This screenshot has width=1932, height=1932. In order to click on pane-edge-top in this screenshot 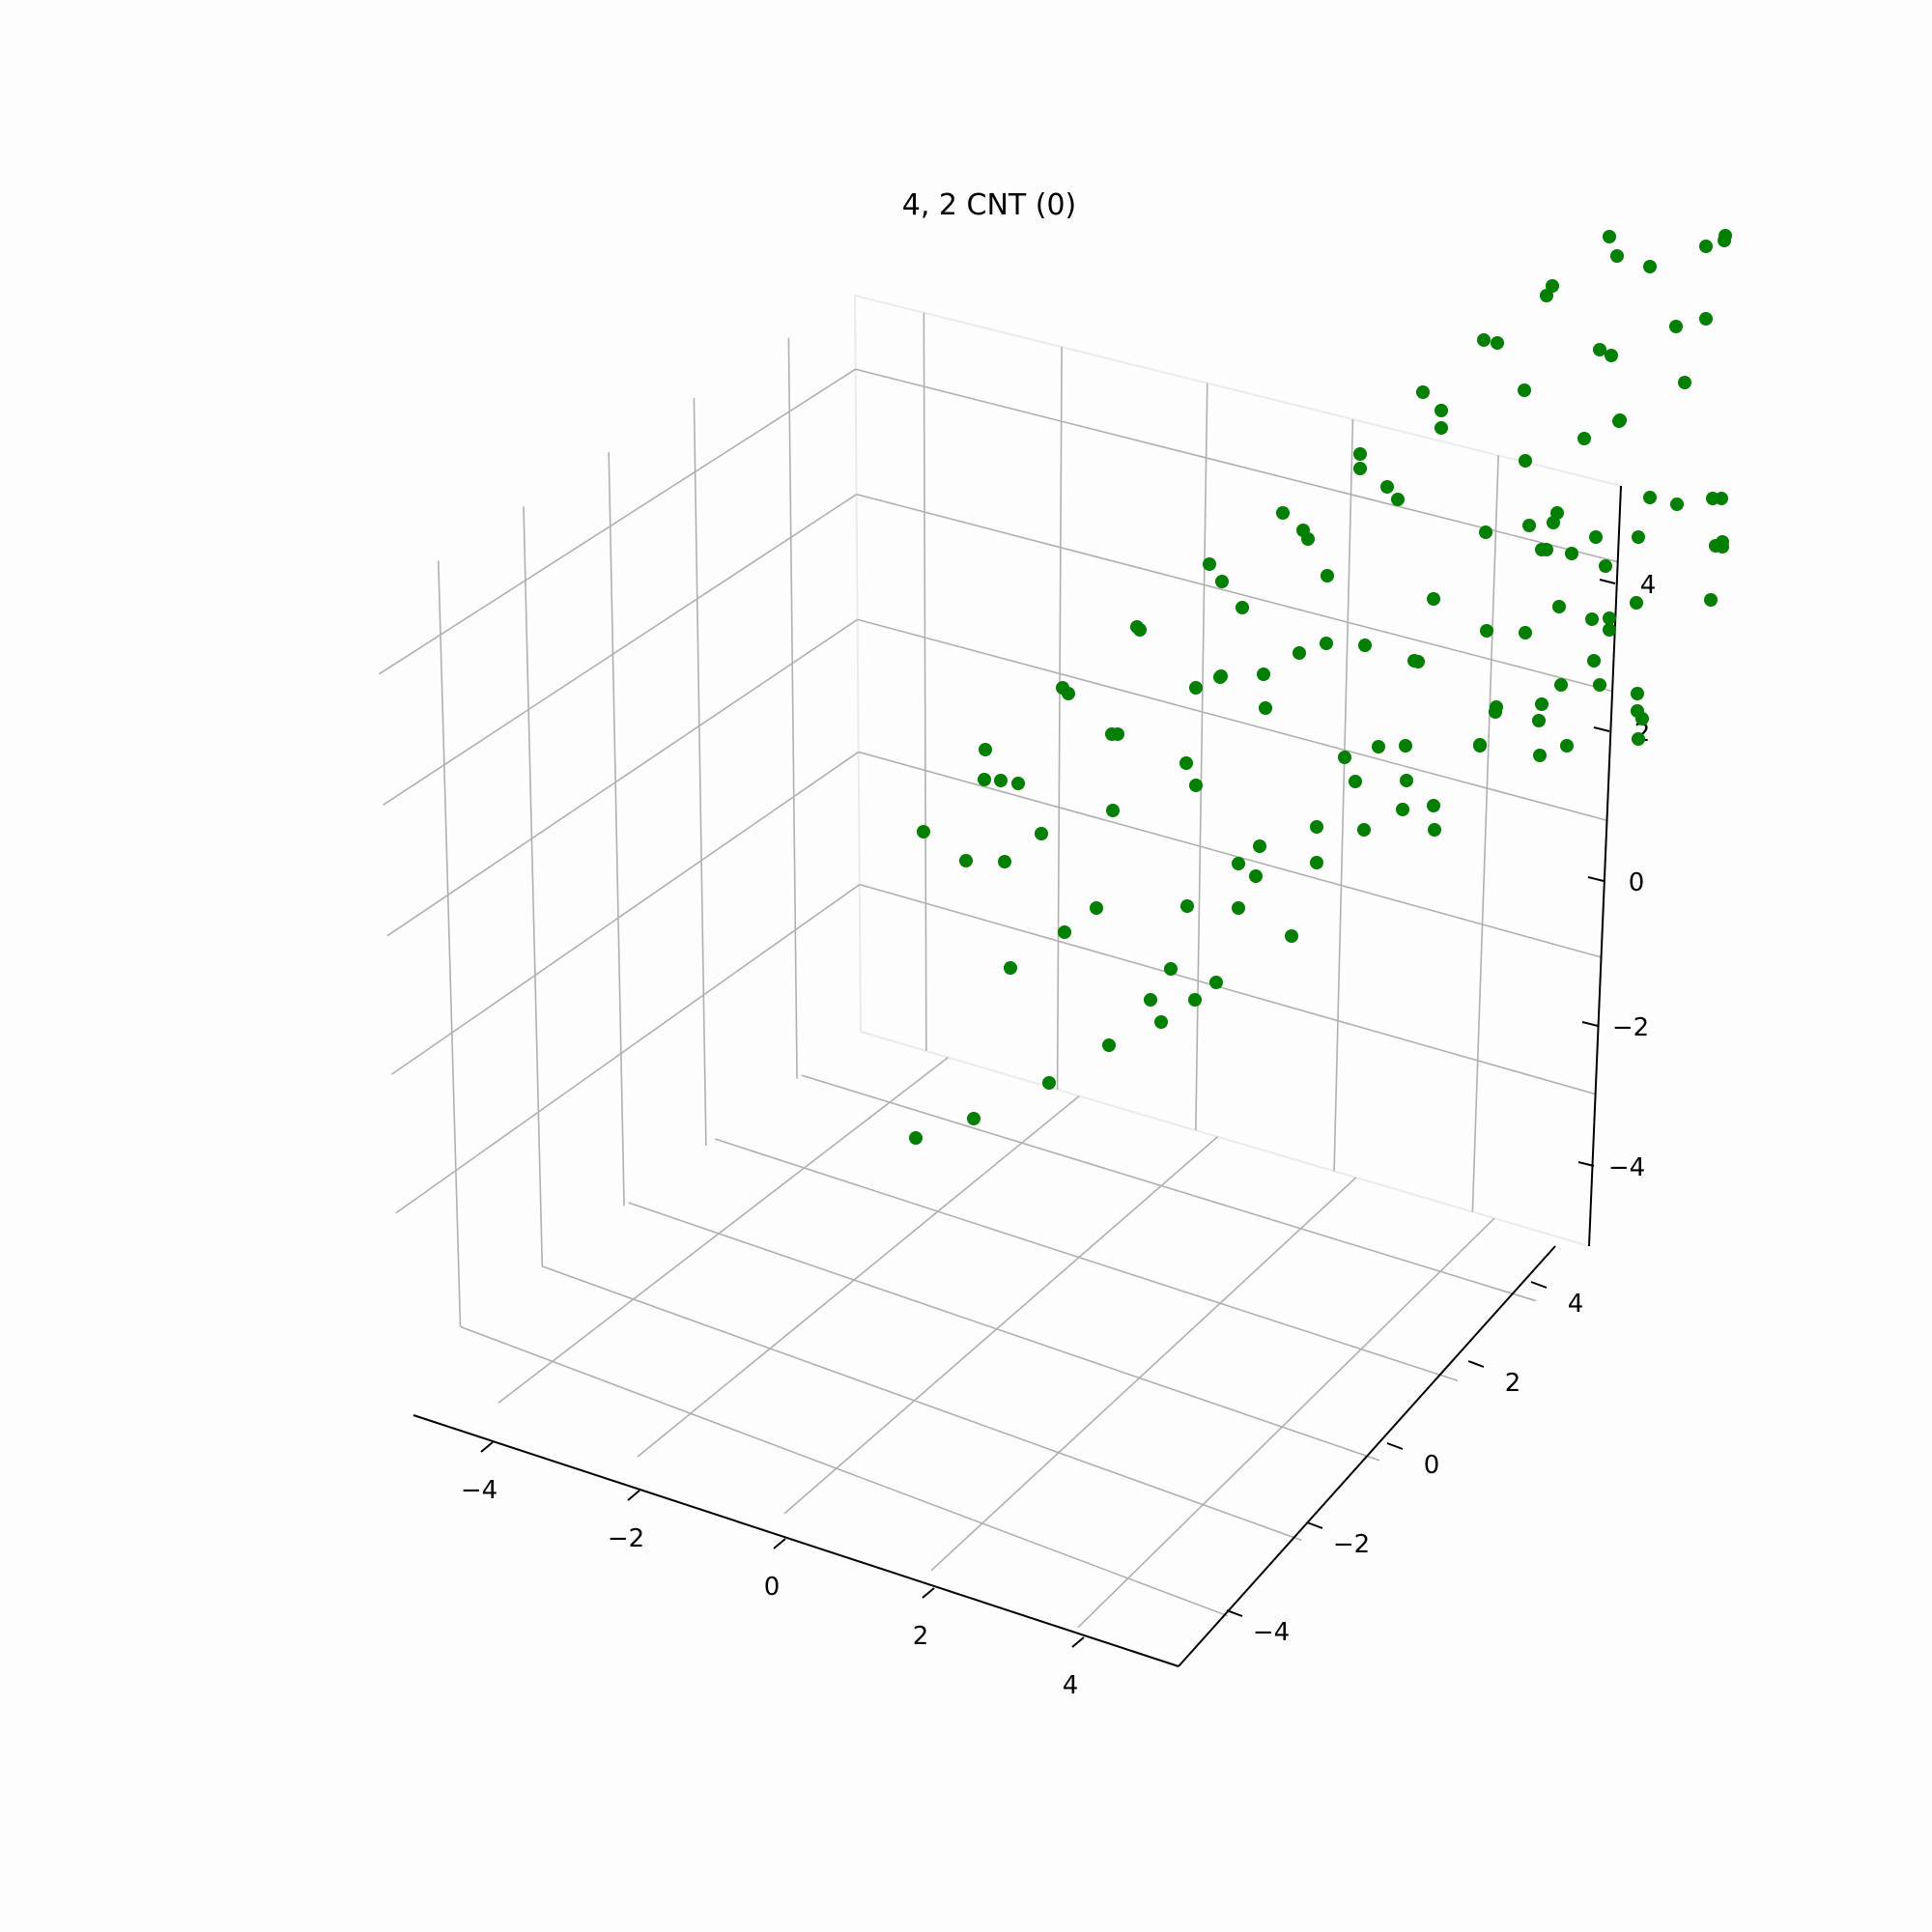, I will do `click(1238, 391)`.